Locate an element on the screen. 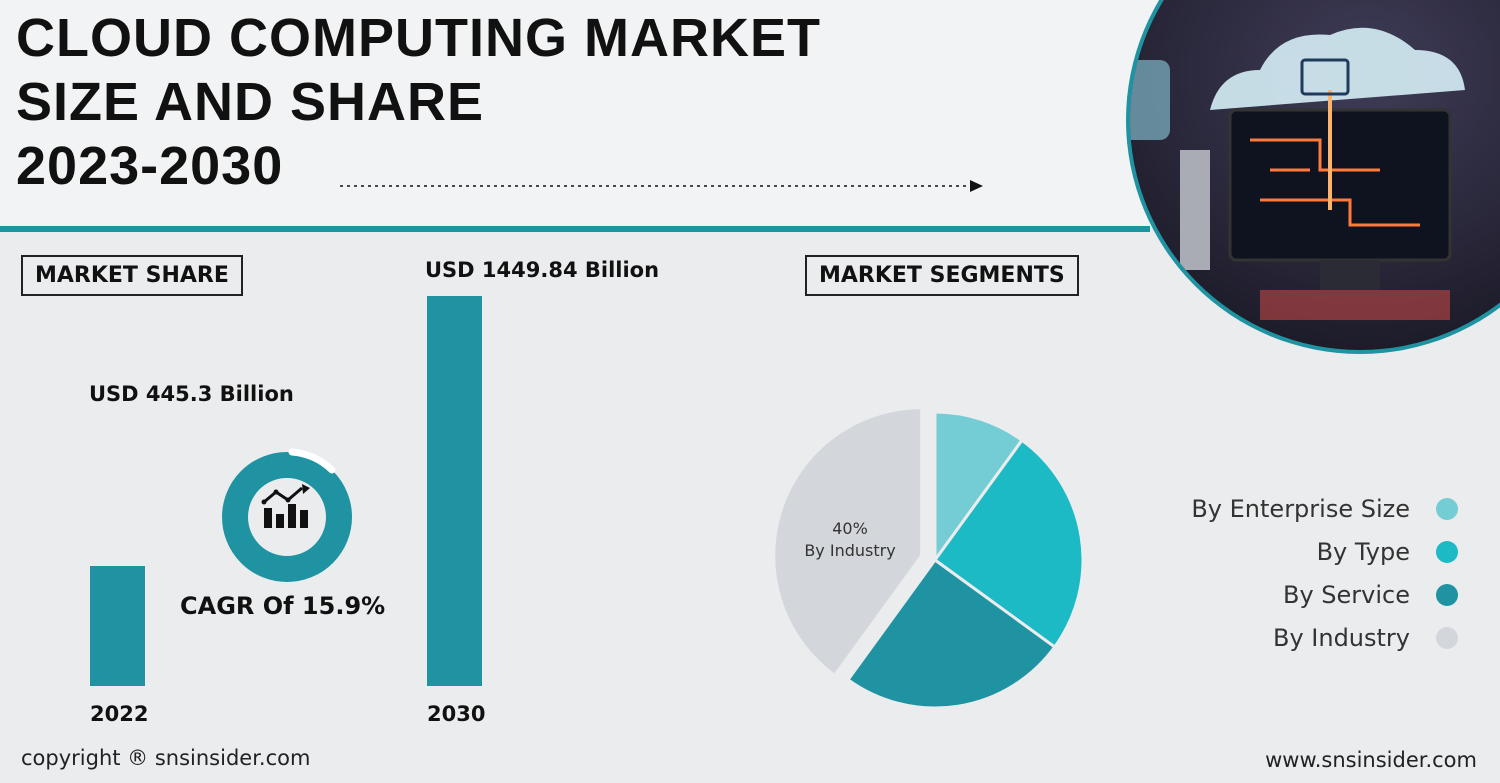  market-segments-label: MARKET SEGMENTS is located at coordinates (942, 275).